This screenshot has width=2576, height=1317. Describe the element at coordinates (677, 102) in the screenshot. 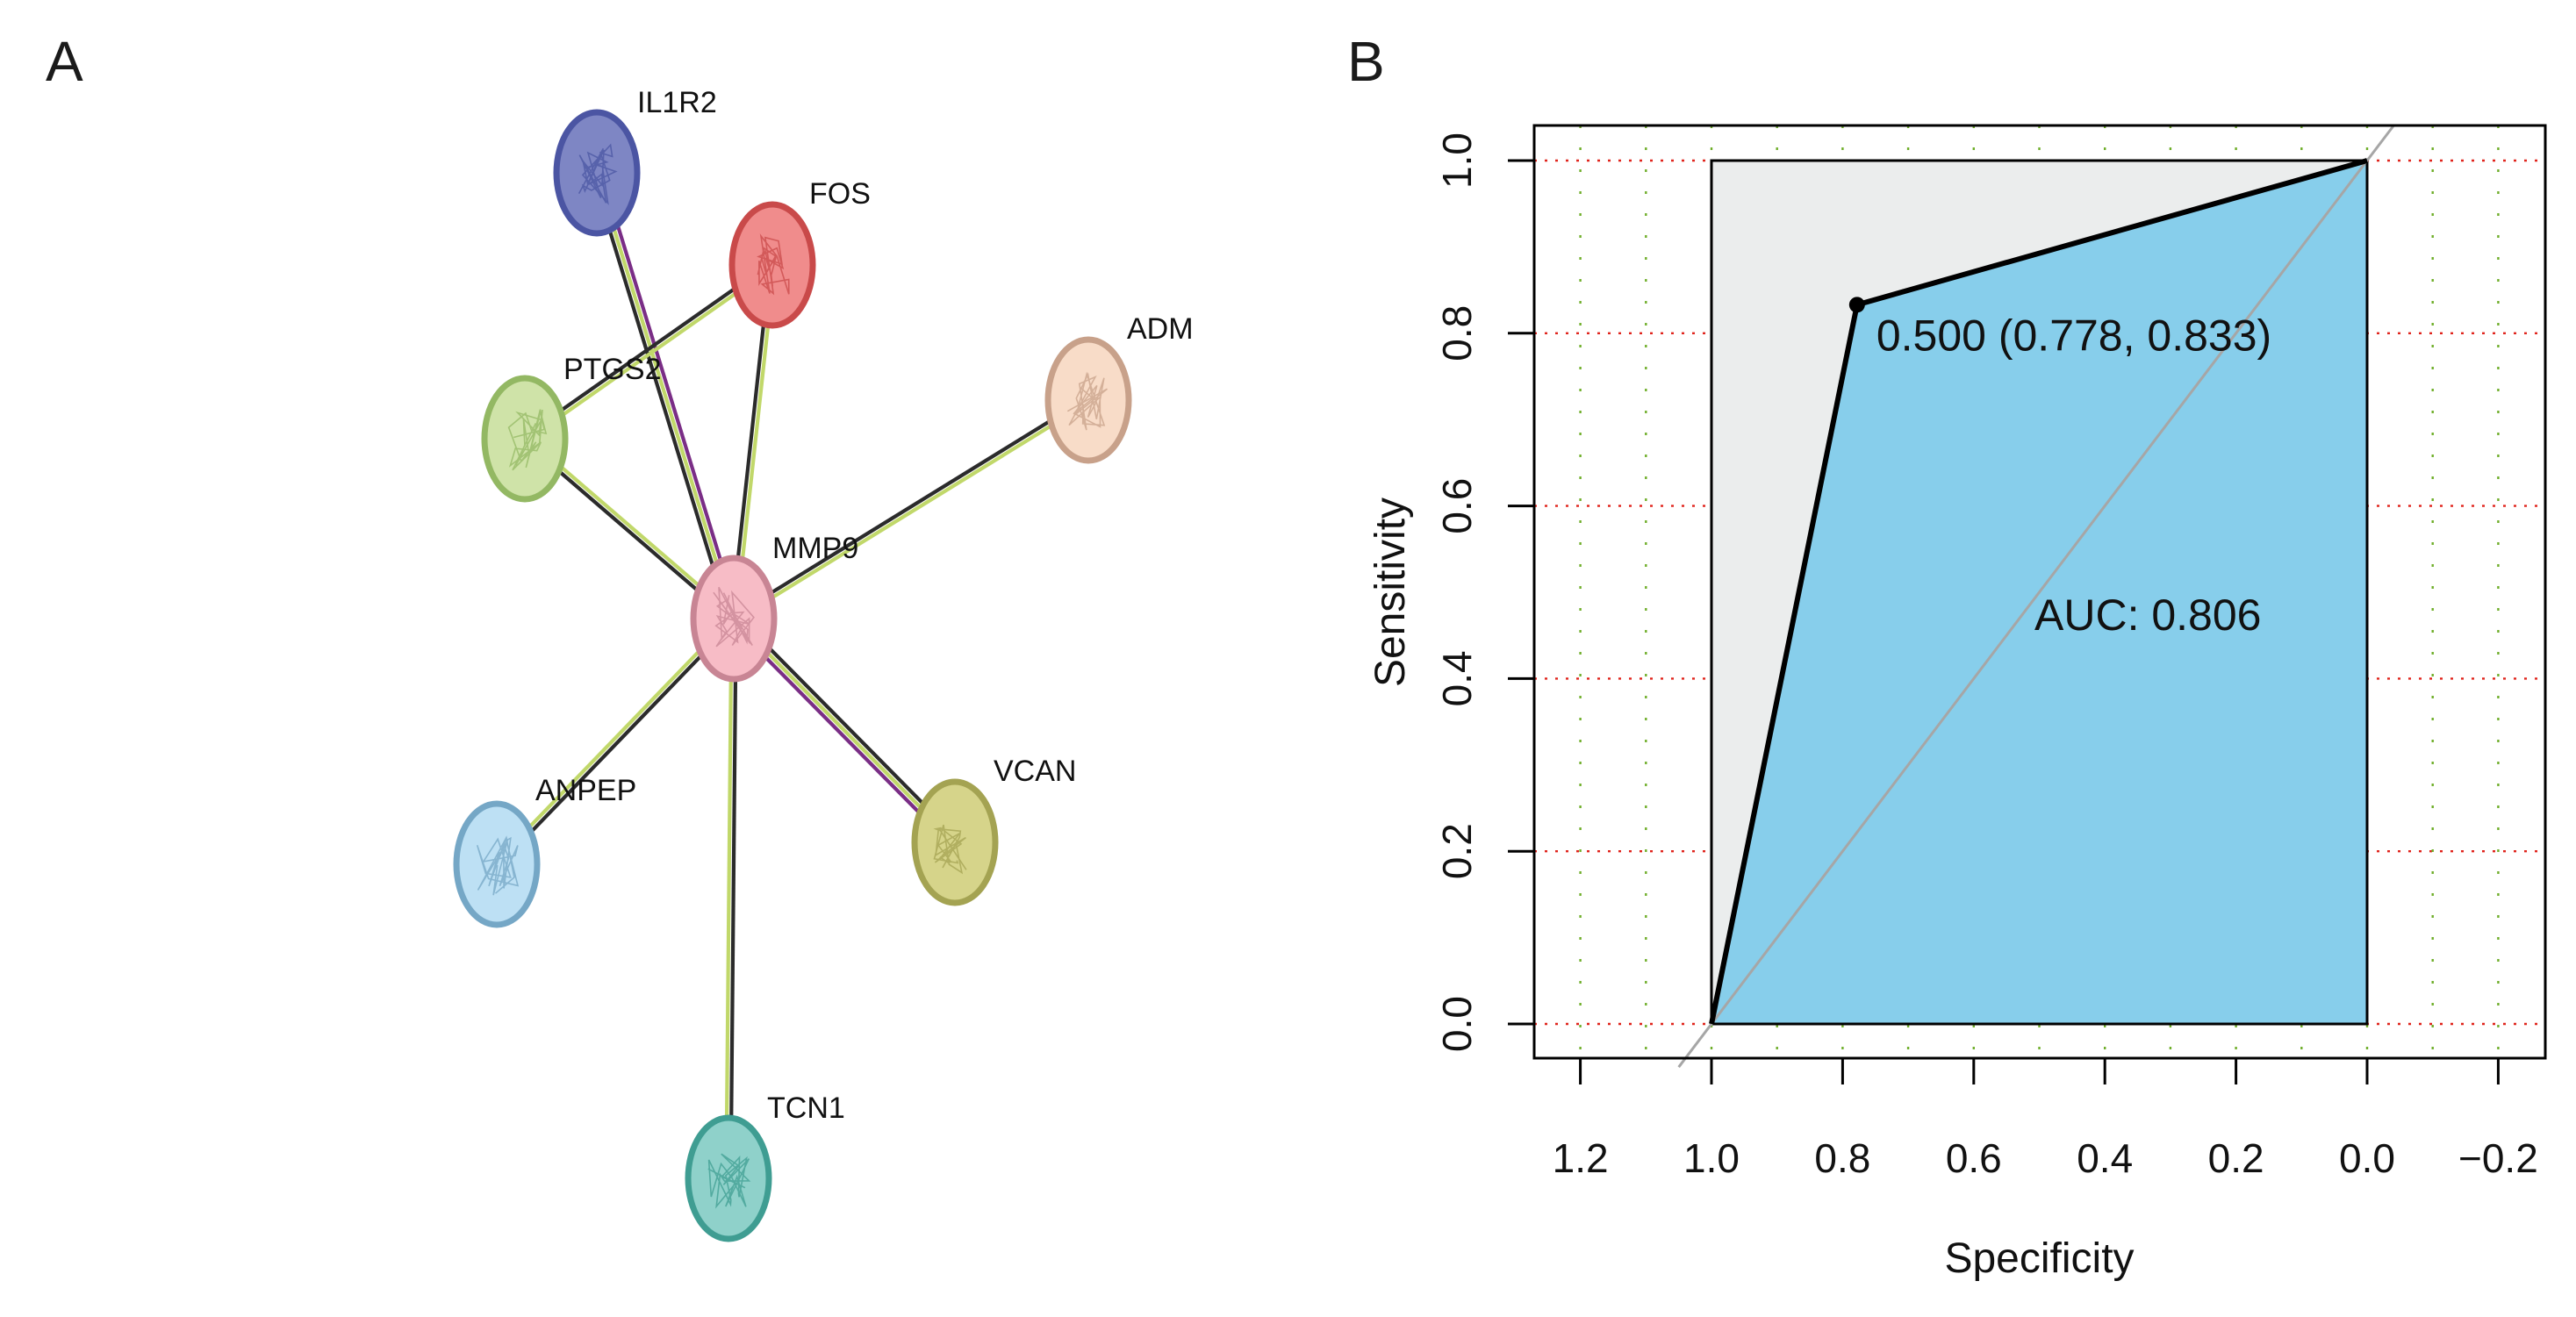

I see `node-il1r2-label: IL1R2` at that location.